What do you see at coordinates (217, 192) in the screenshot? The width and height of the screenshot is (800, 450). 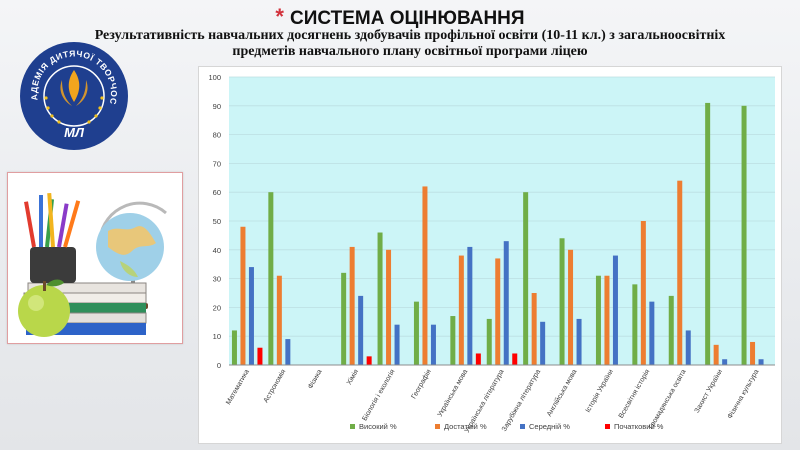 I see `y-tick-label: 60` at bounding box center [217, 192].